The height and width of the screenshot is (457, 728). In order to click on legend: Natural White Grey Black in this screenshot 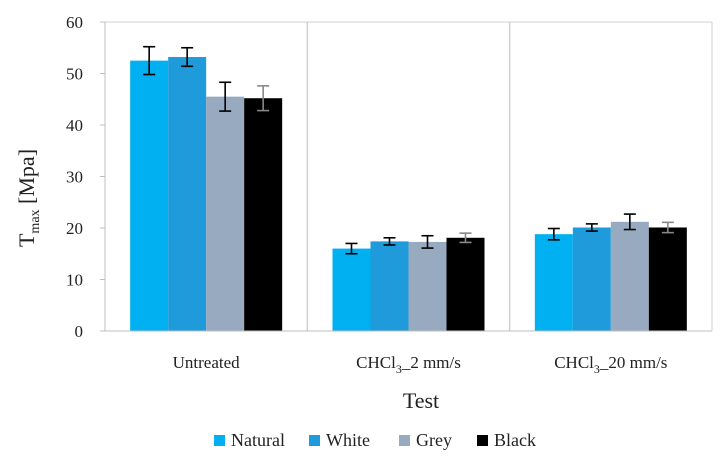, I will do `click(375, 440)`.